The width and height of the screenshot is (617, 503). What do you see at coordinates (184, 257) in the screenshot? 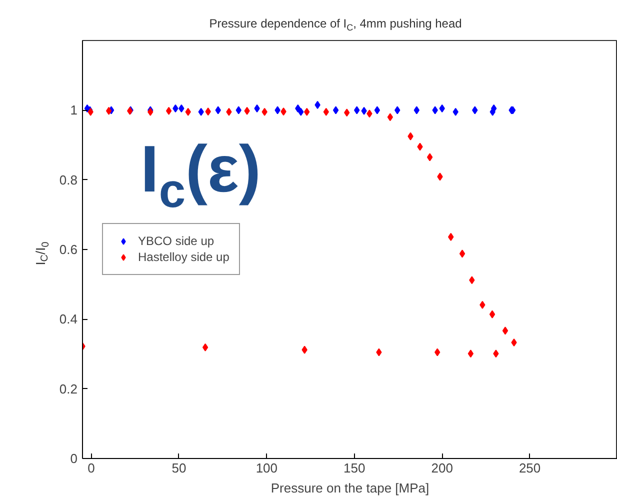
I see `legend-label: Hastelloy side up` at bounding box center [184, 257].